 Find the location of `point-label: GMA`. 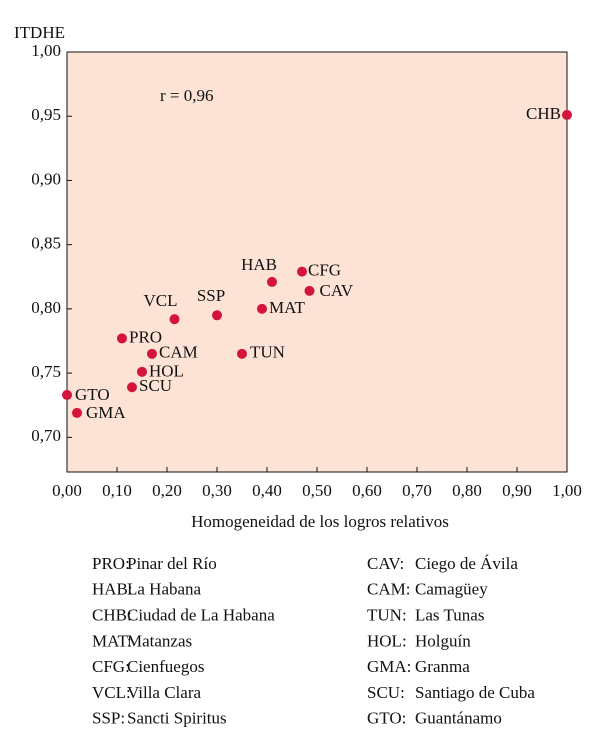

point-label: GMA is located at coordinates (106, 412).